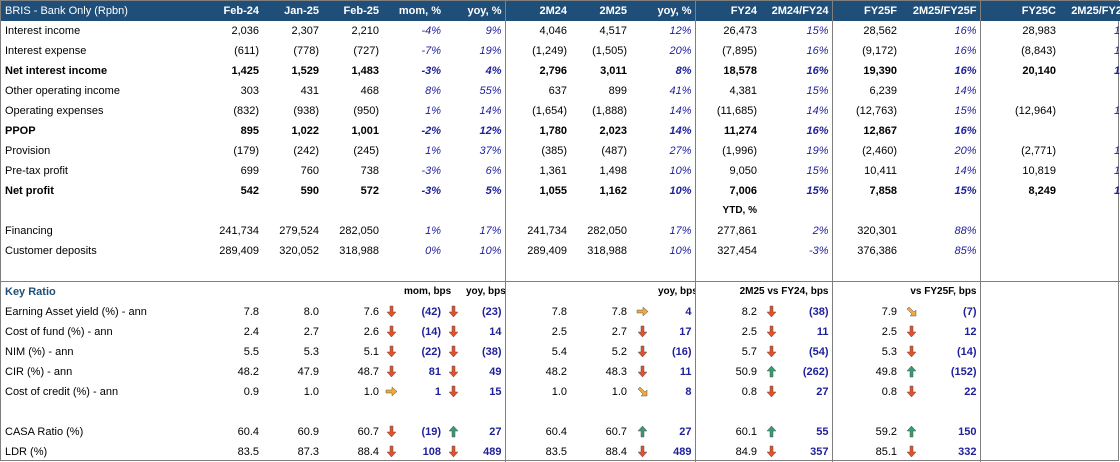  What do you see at coordinates (537, 111) in the screenshot?
I see `value-cell: (1,654)` at bounding box center [537, 111].